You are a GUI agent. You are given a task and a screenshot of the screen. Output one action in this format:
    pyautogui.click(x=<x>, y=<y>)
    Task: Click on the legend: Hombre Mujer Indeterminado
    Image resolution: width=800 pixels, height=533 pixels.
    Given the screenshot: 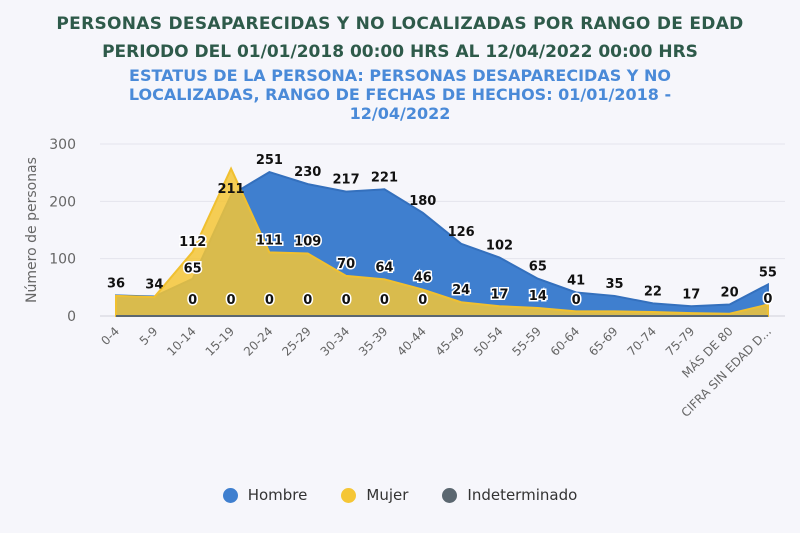 What is the action you would take?
    pyautogui.click(x=400, y=495)
    